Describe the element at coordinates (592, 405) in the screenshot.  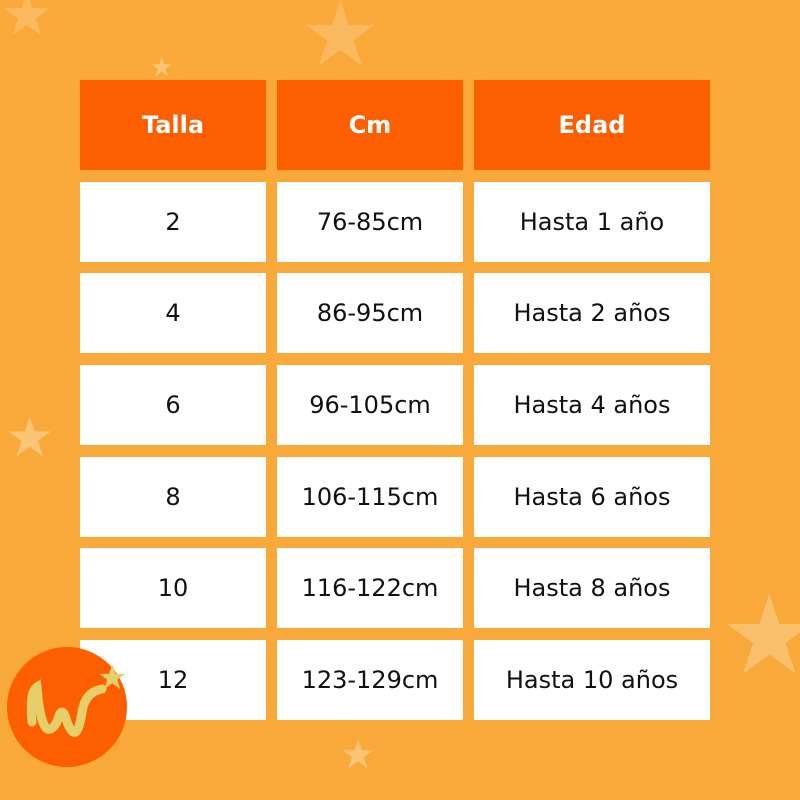
I see `cell-age: Hasta 4 años` at that location.